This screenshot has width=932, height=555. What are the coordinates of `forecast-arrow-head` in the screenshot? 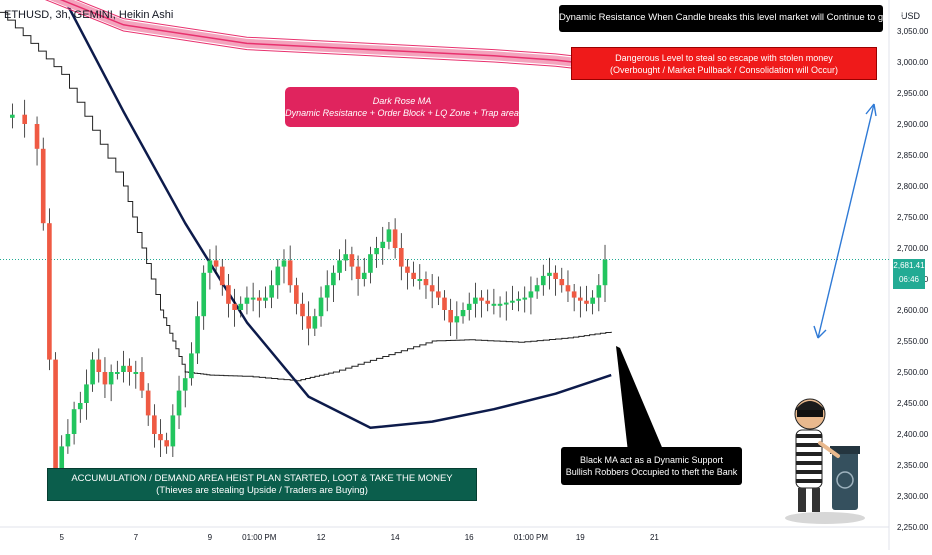 It's located at (871, 110).